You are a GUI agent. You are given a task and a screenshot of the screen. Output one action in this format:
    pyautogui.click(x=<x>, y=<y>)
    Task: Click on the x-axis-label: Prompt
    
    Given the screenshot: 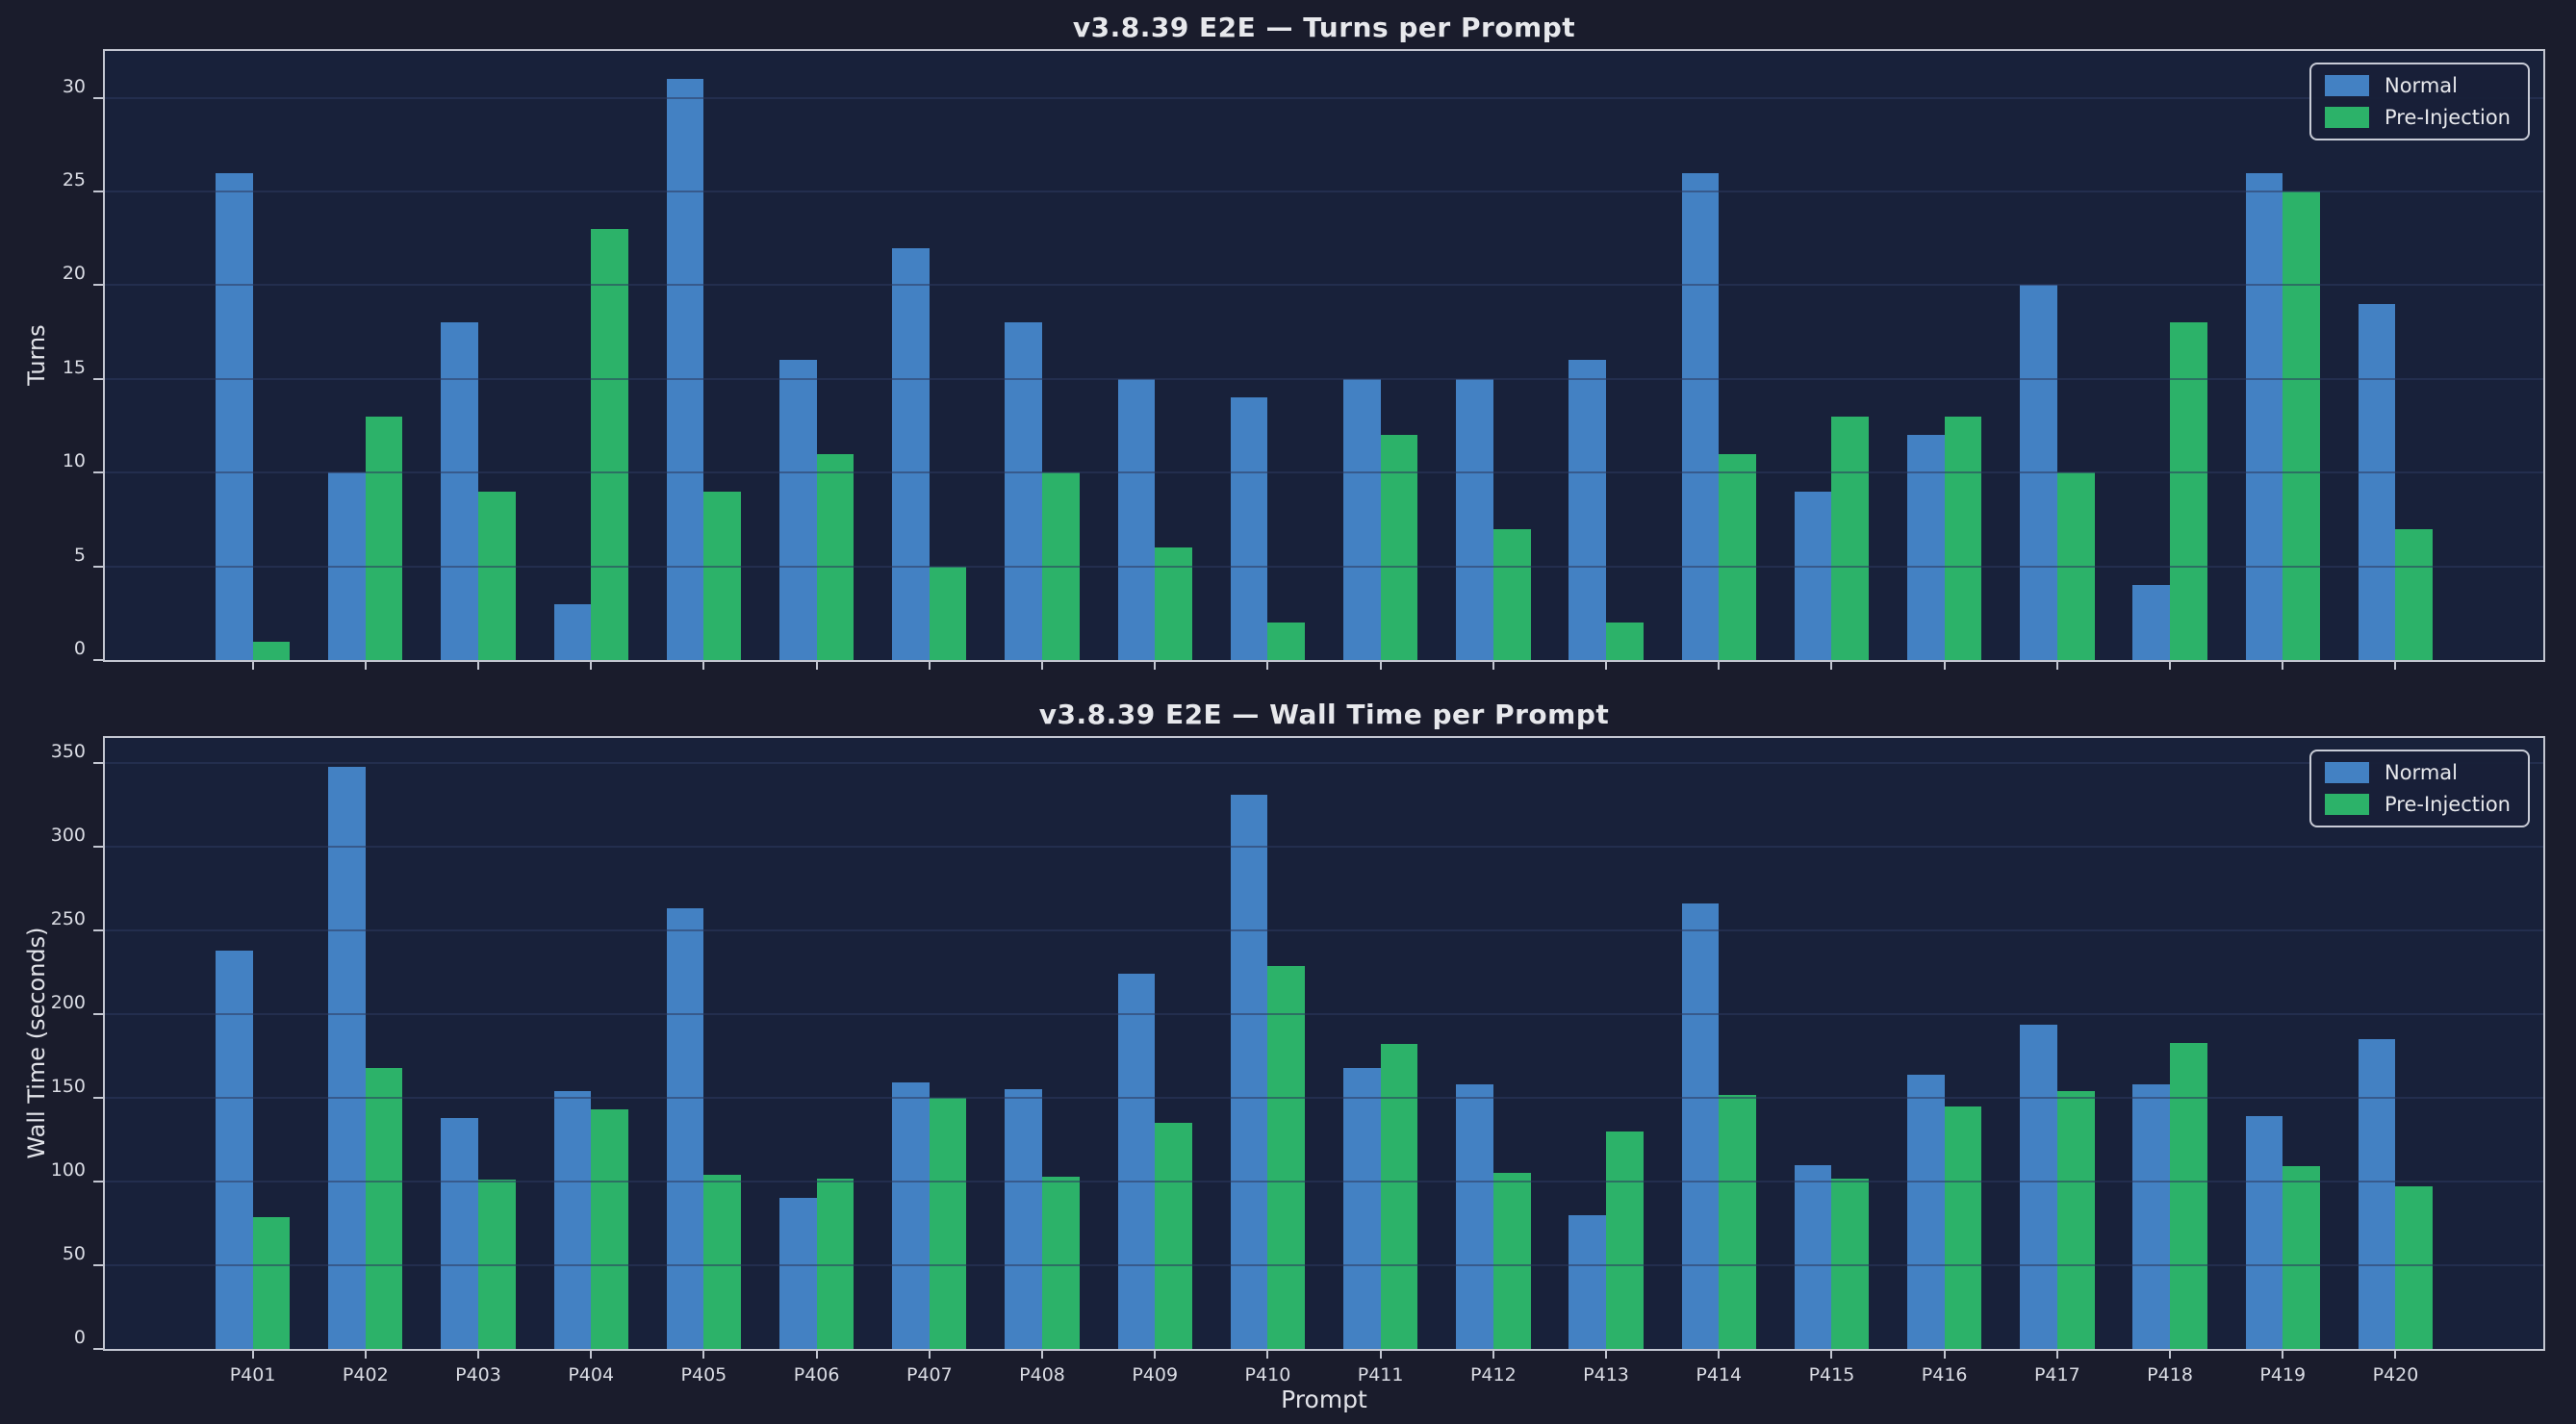 What is the action you would take?
    pyautogui.click(x=1324, y=1400)
    